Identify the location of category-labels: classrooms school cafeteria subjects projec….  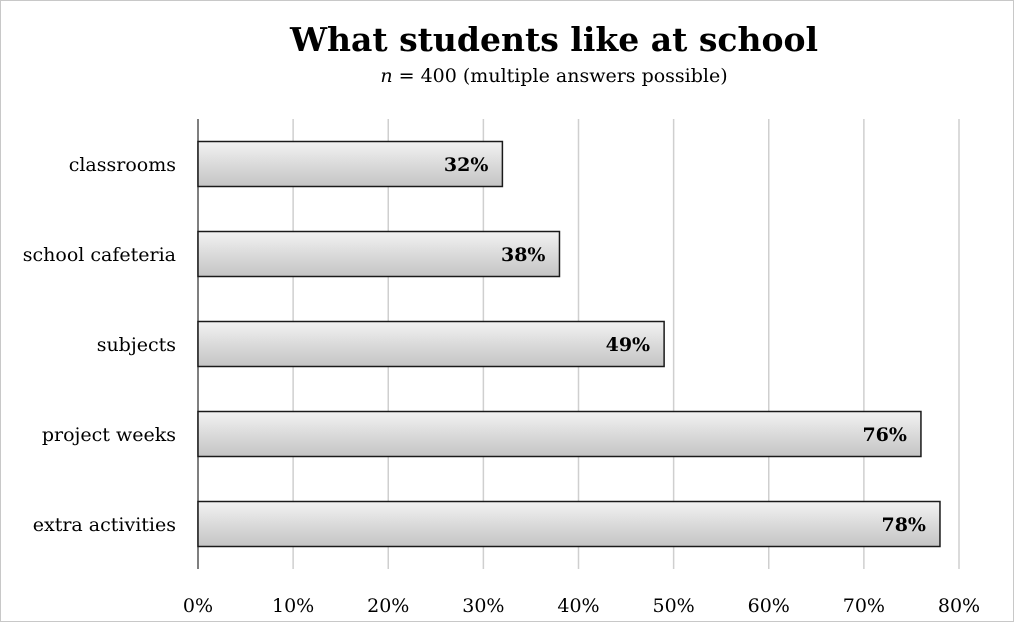
(99, 345).